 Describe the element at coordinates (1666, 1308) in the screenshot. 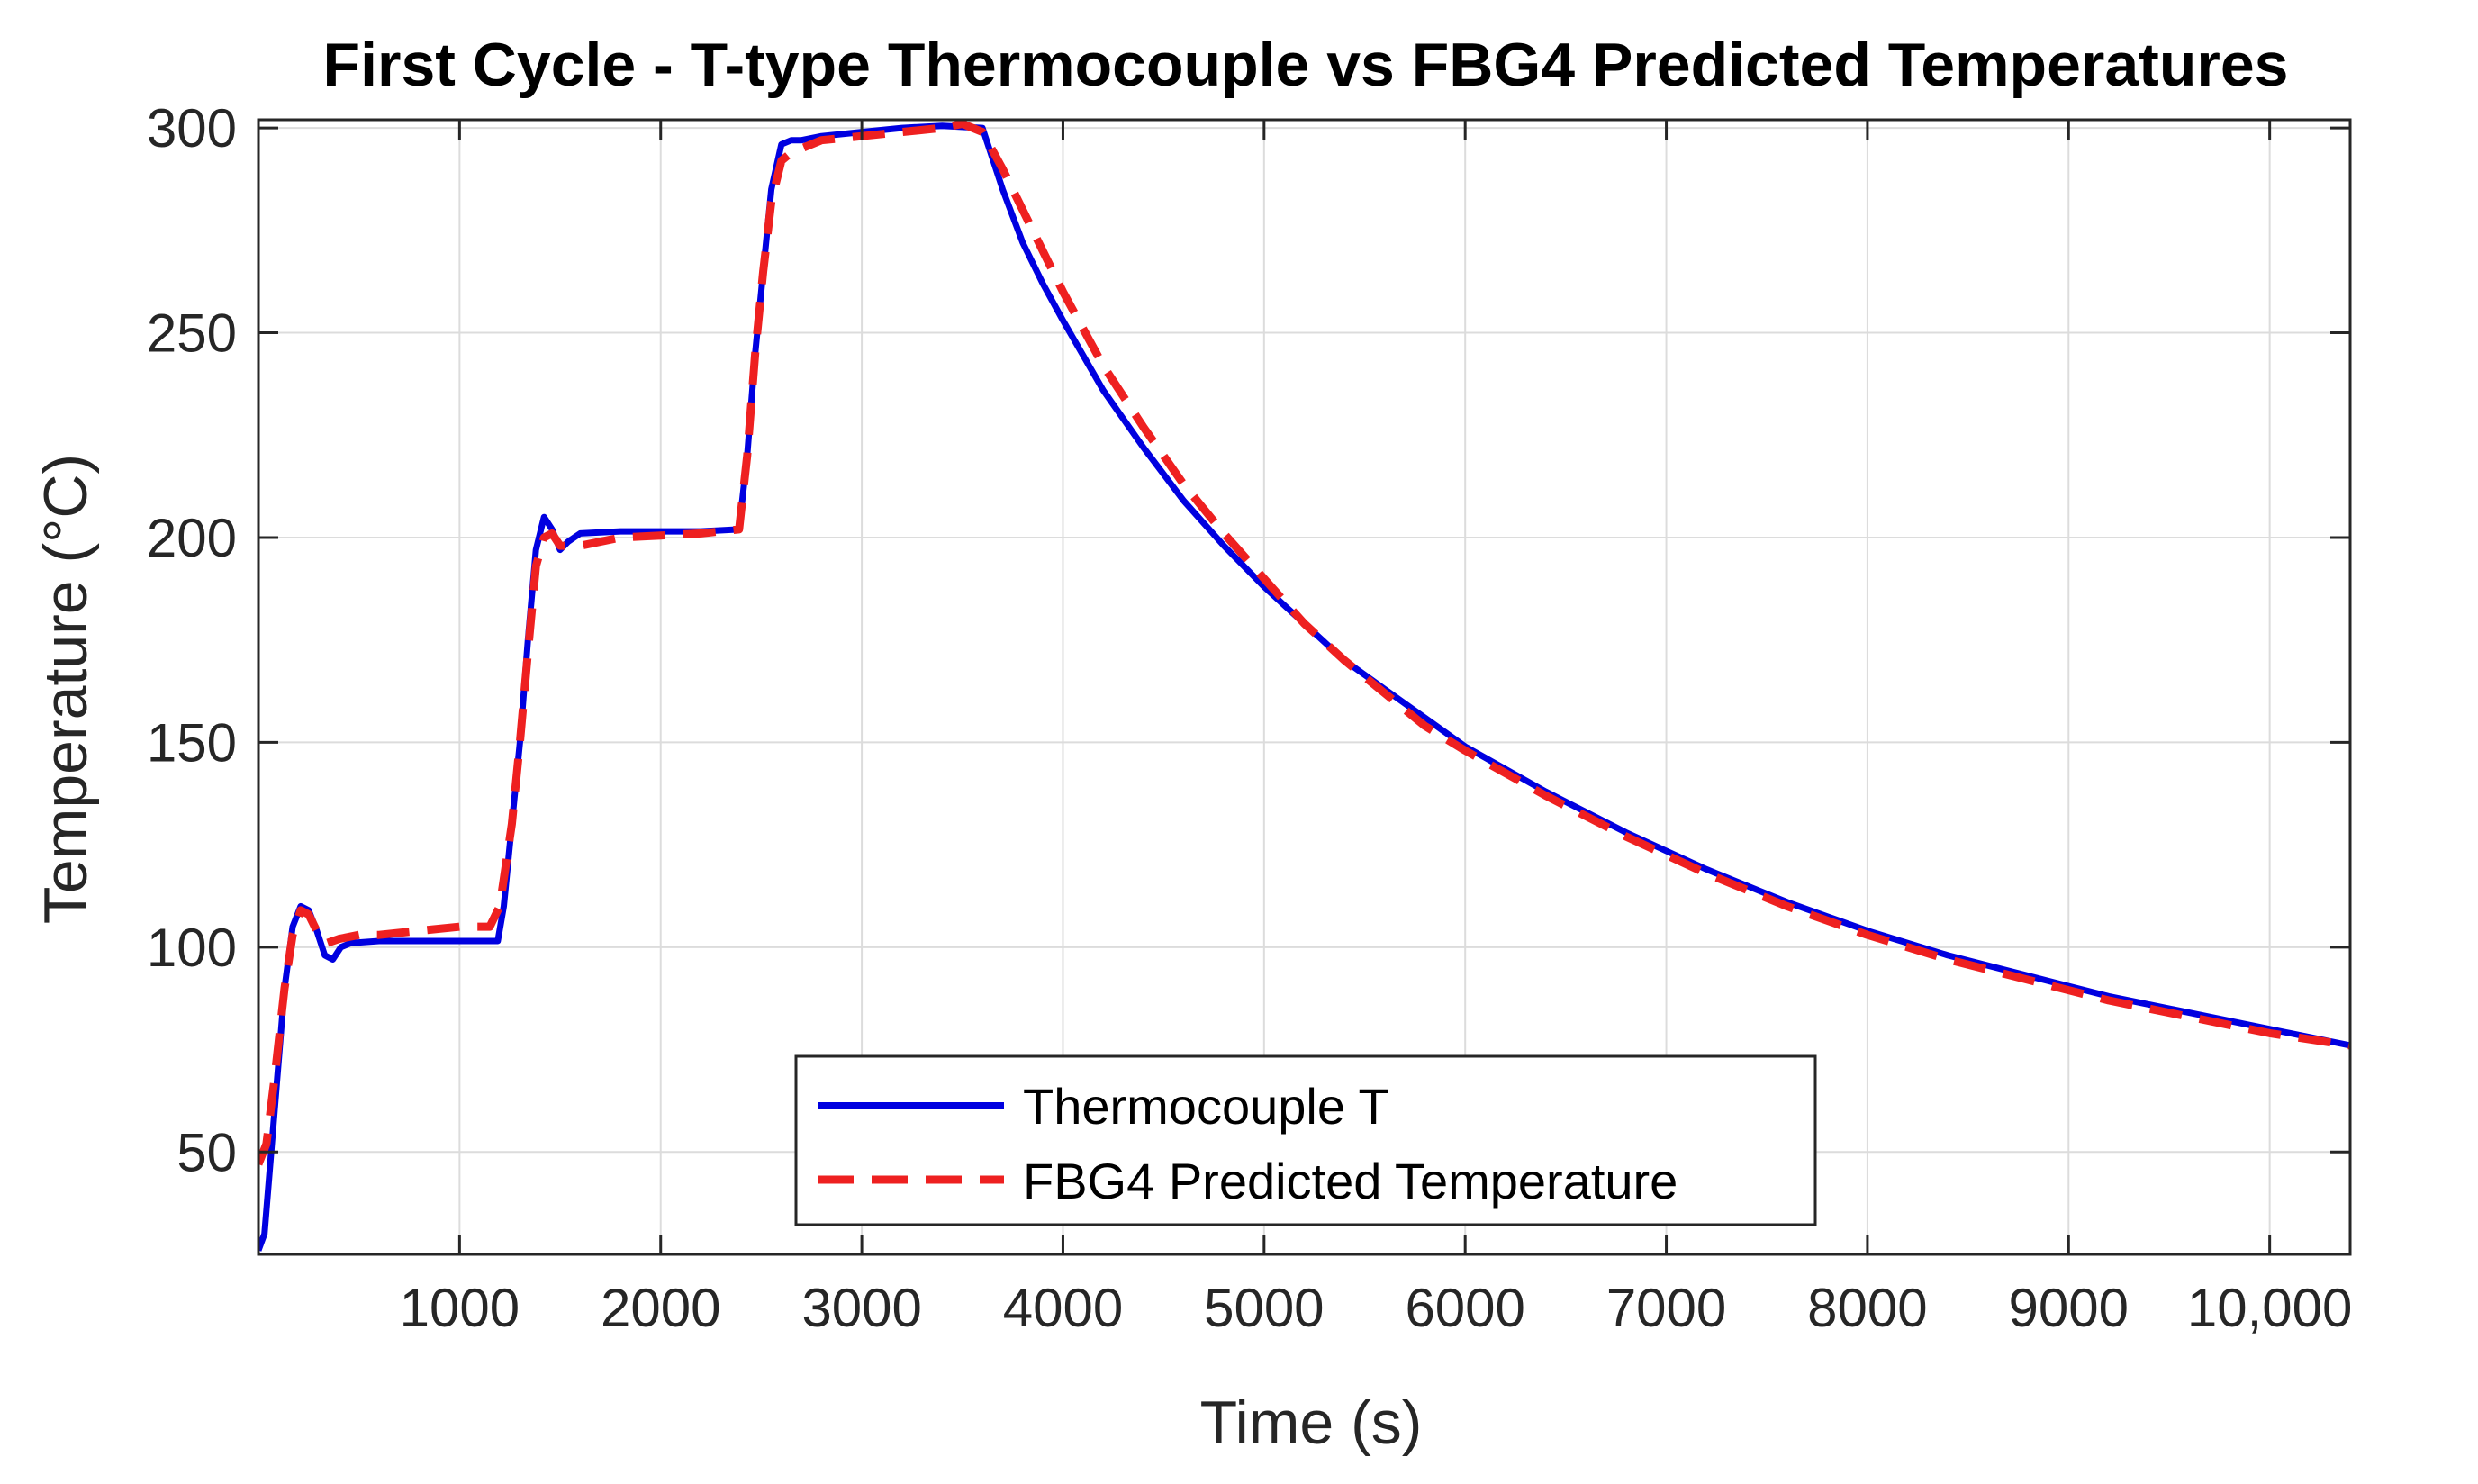

I see `x-tick-label: 7000` at that location.